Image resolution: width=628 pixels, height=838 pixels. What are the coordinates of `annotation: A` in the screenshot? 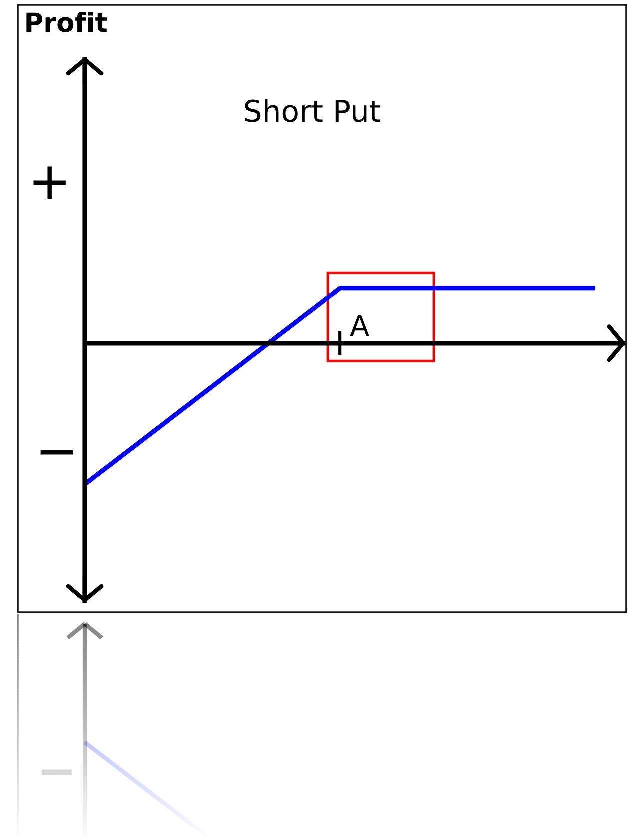 It's located at (360, 325).